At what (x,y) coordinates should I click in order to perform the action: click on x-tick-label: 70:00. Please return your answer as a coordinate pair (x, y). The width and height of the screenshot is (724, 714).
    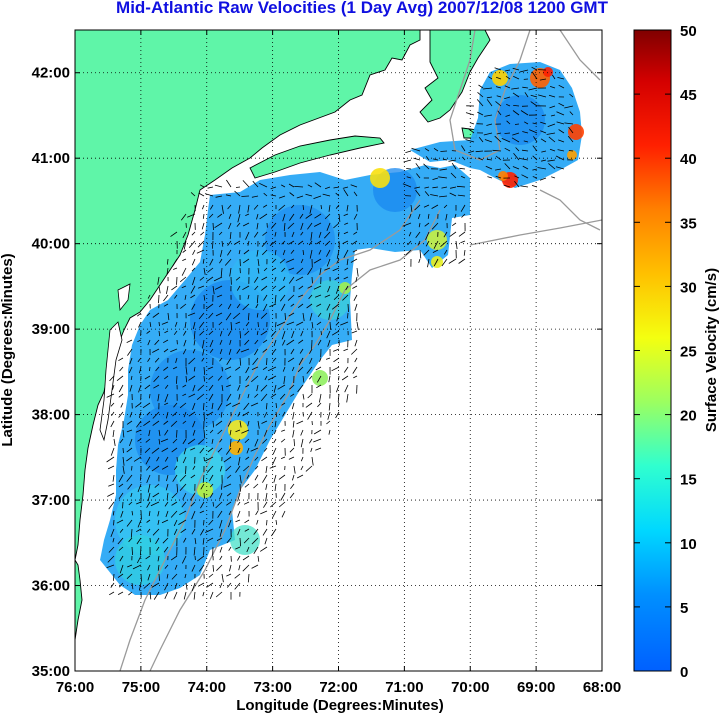
    Looking at the image, I should click on (470, 687).